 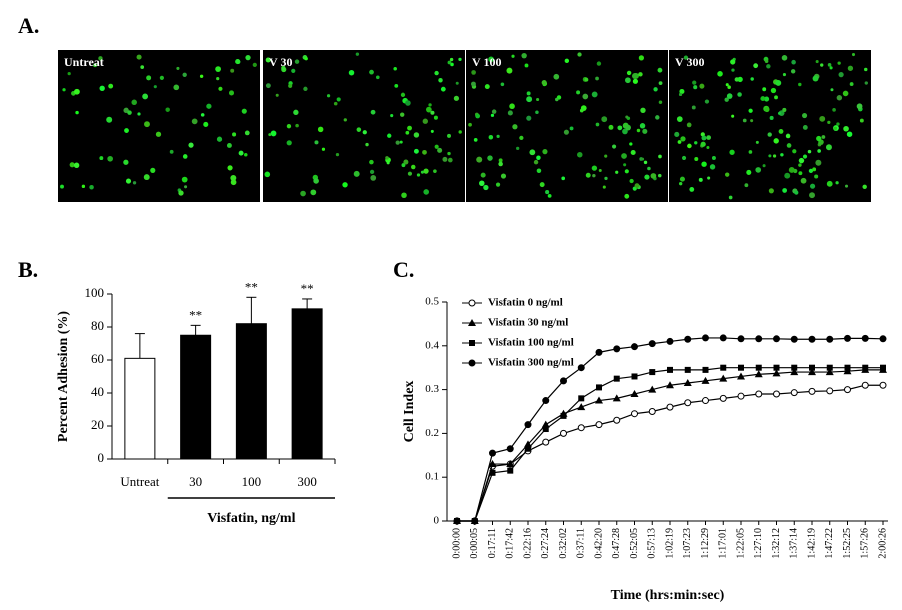 What do you see at coordinates (492, 543) in the screenshot?
I see `x-tick-label: 0:17:11` at bounding box center [492, 543].